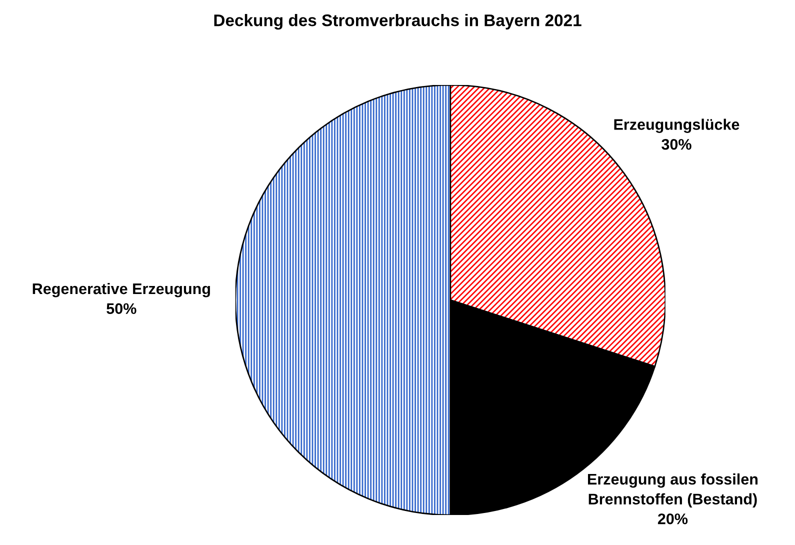 This screenshot has width=795, height=545. I want to click on slice-label: Erzeugungslücke, so click(677, 125).